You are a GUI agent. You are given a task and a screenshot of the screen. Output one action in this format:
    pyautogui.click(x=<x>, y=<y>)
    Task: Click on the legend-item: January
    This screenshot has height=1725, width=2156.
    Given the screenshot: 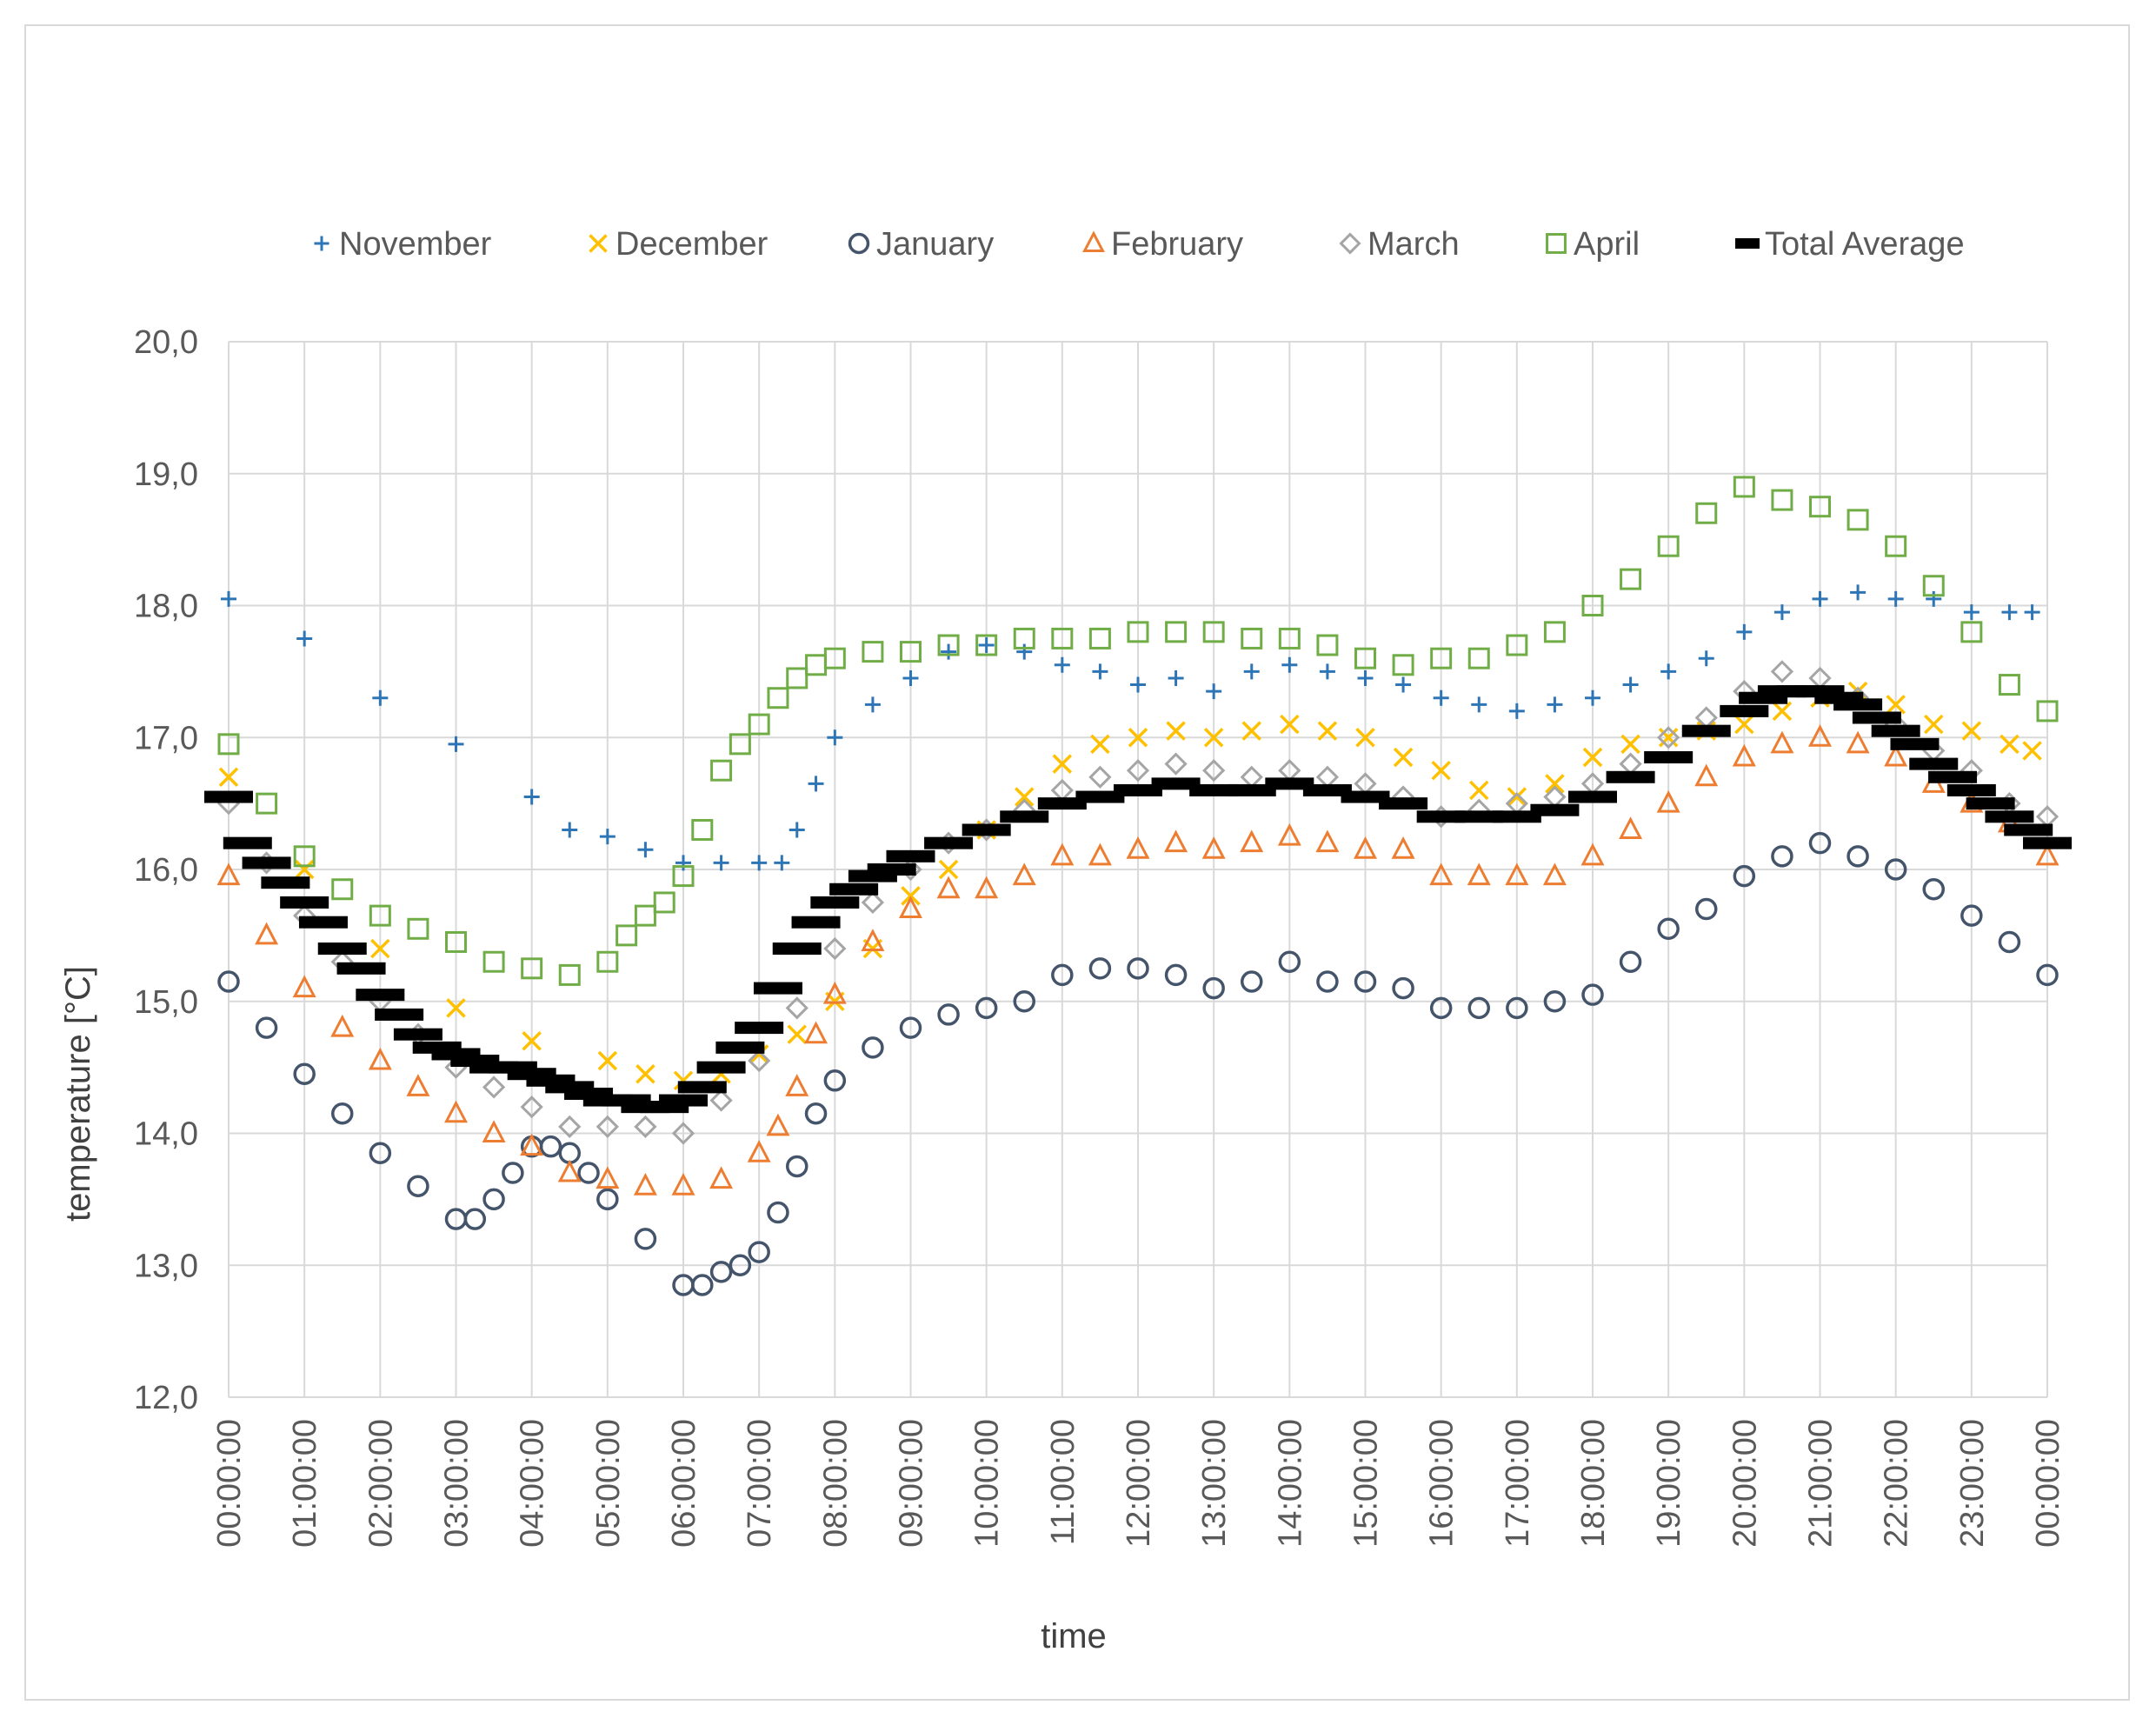 What is the action you would take?
    pyautogui.click(x=921, y=244)
    